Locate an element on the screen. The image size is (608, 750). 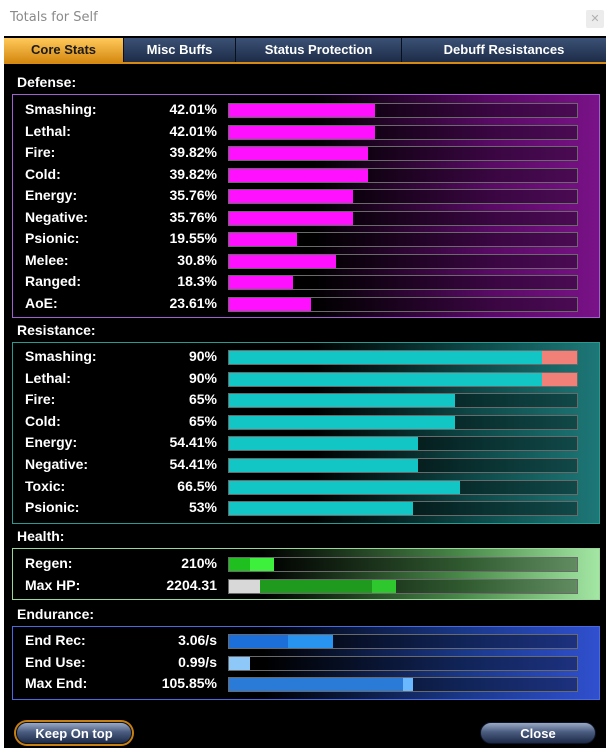
stat-label: End Rec: is located at coordinates (55, 640).